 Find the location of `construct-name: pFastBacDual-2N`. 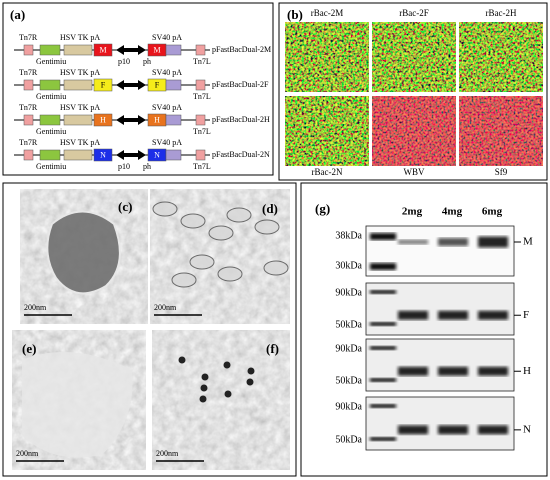

construct-name: pFastBacDual-2N is located at coordinates (241, 154).